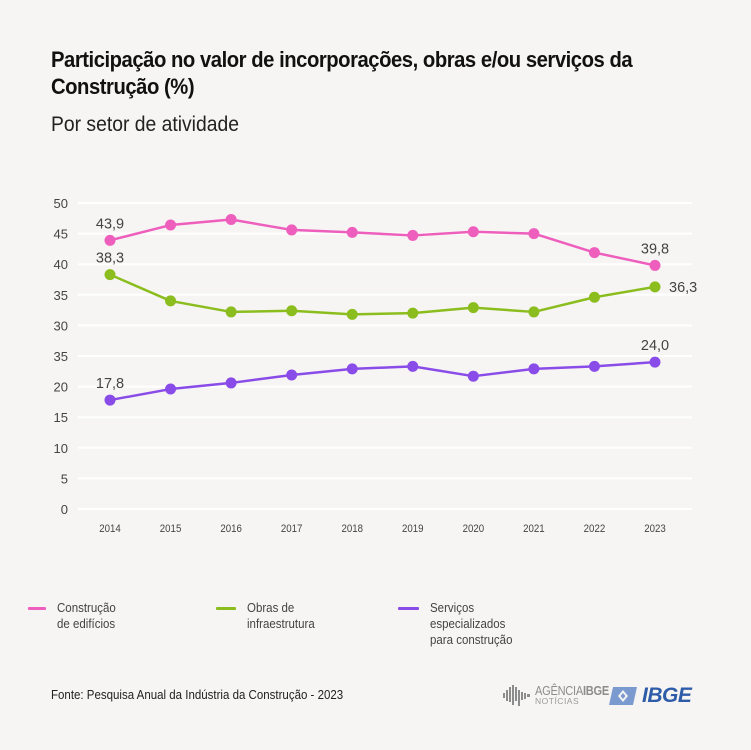  I want to click on legend-label: Obras de infraestrutura, so click(280, 616).